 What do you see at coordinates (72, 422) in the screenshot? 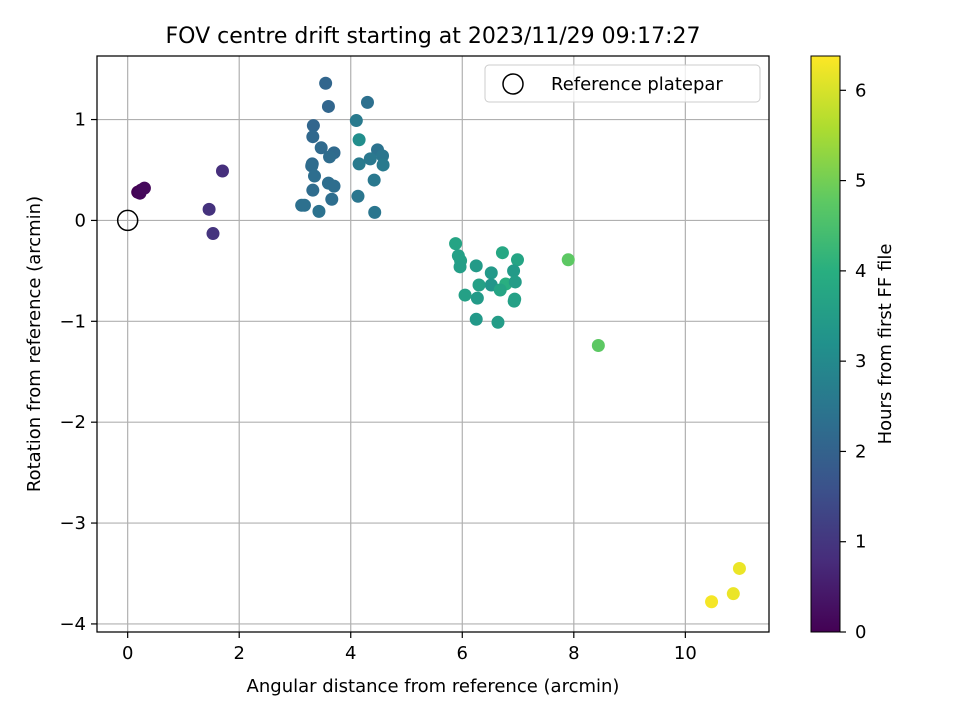
I see `y-tick-label: −2` at bounding box center [72, 422].